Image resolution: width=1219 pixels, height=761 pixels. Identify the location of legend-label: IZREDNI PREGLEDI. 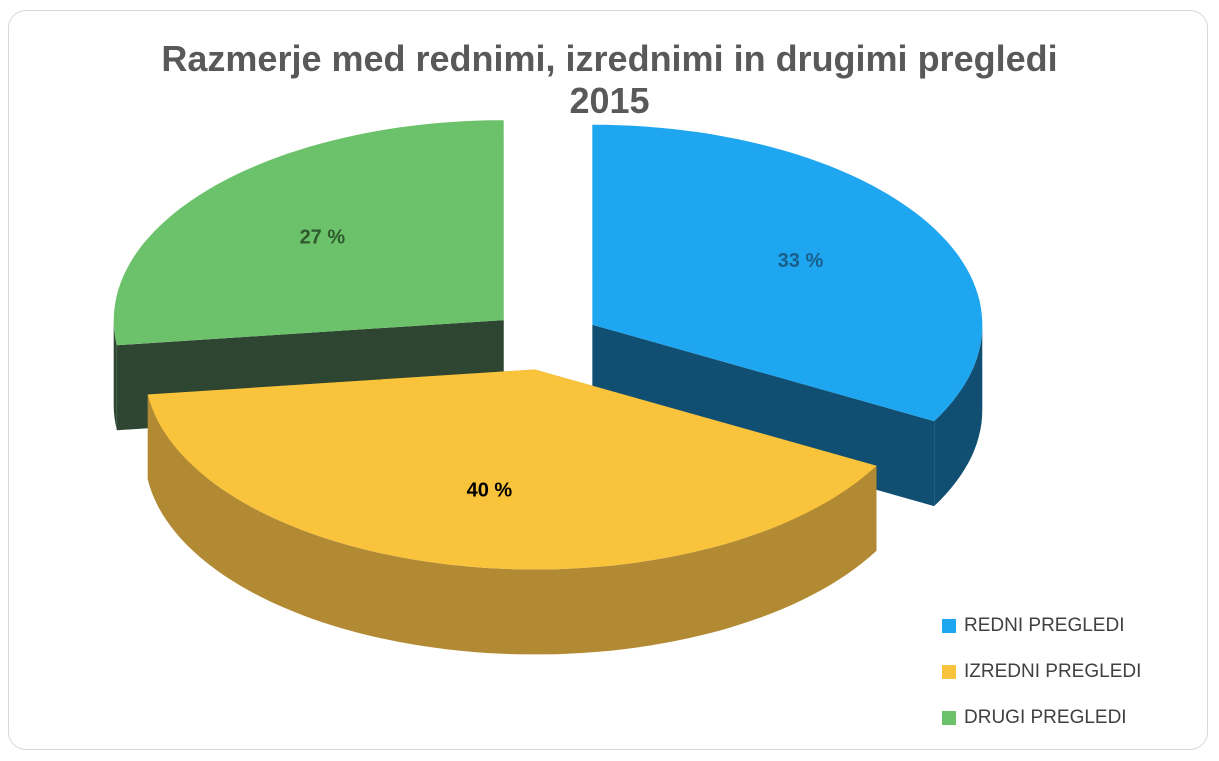
(1052, 671).